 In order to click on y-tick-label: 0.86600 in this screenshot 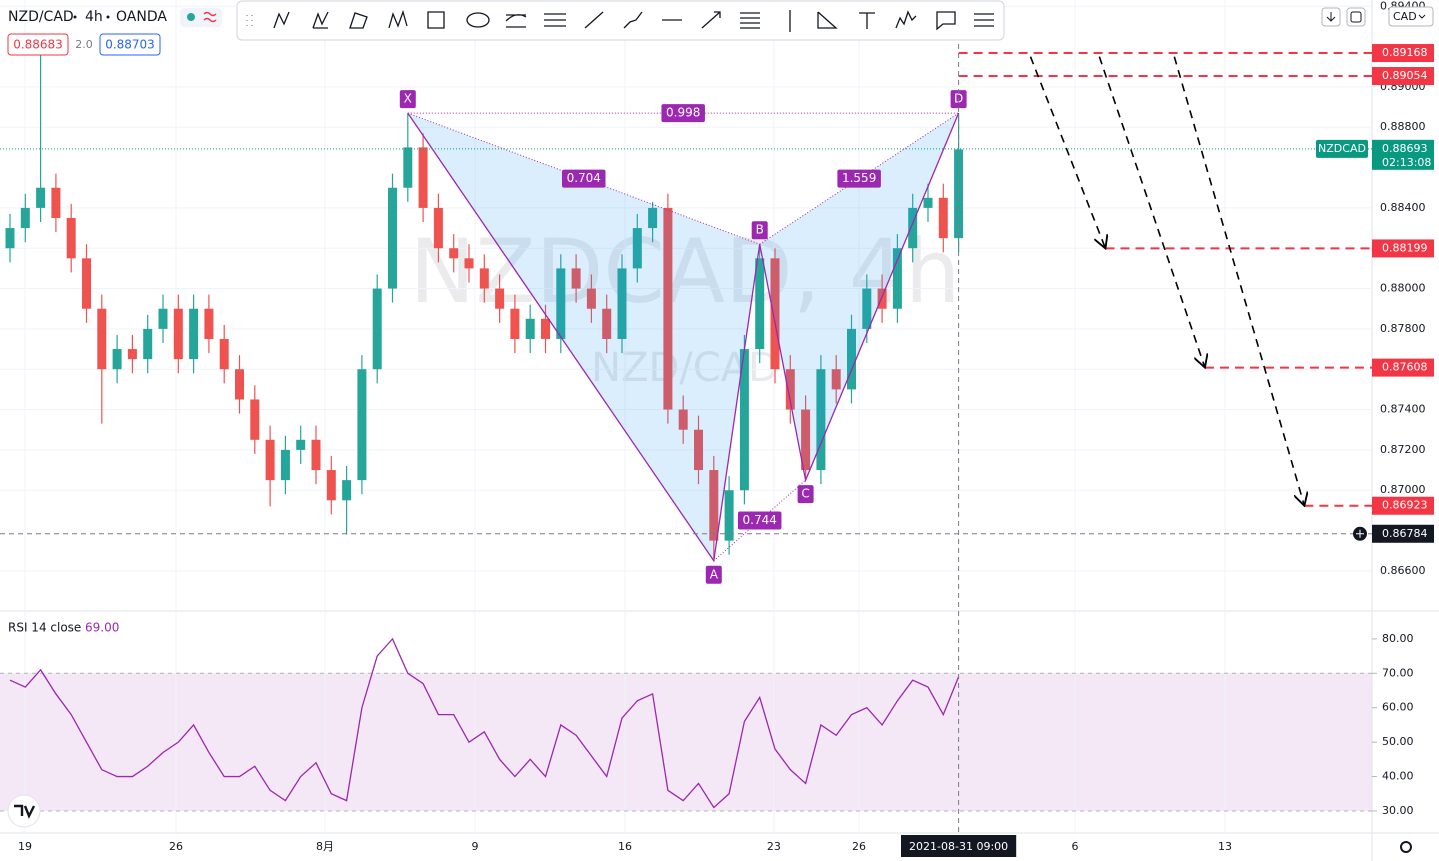, I will do `click(1403, 570)`.